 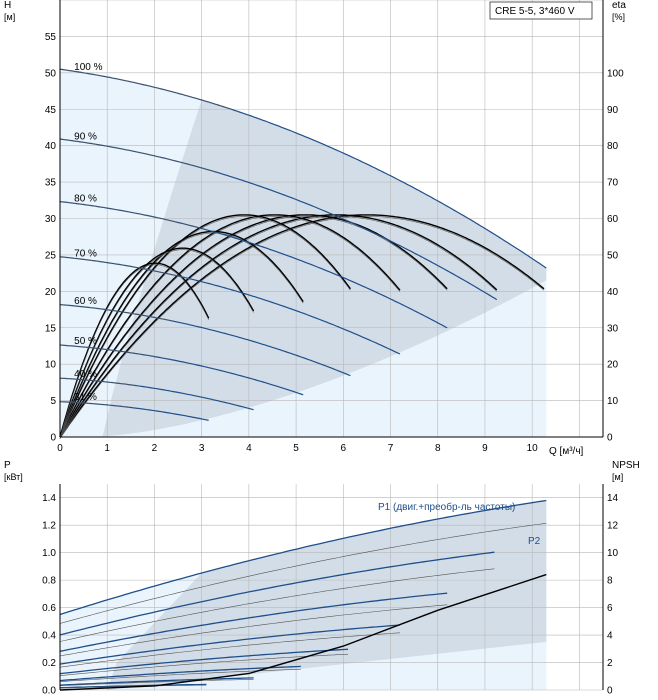 What do you see at coordinates (49, 691) in the screenshot?
I see `p-tick-label: 0.0` at bounding box center [49, 691].